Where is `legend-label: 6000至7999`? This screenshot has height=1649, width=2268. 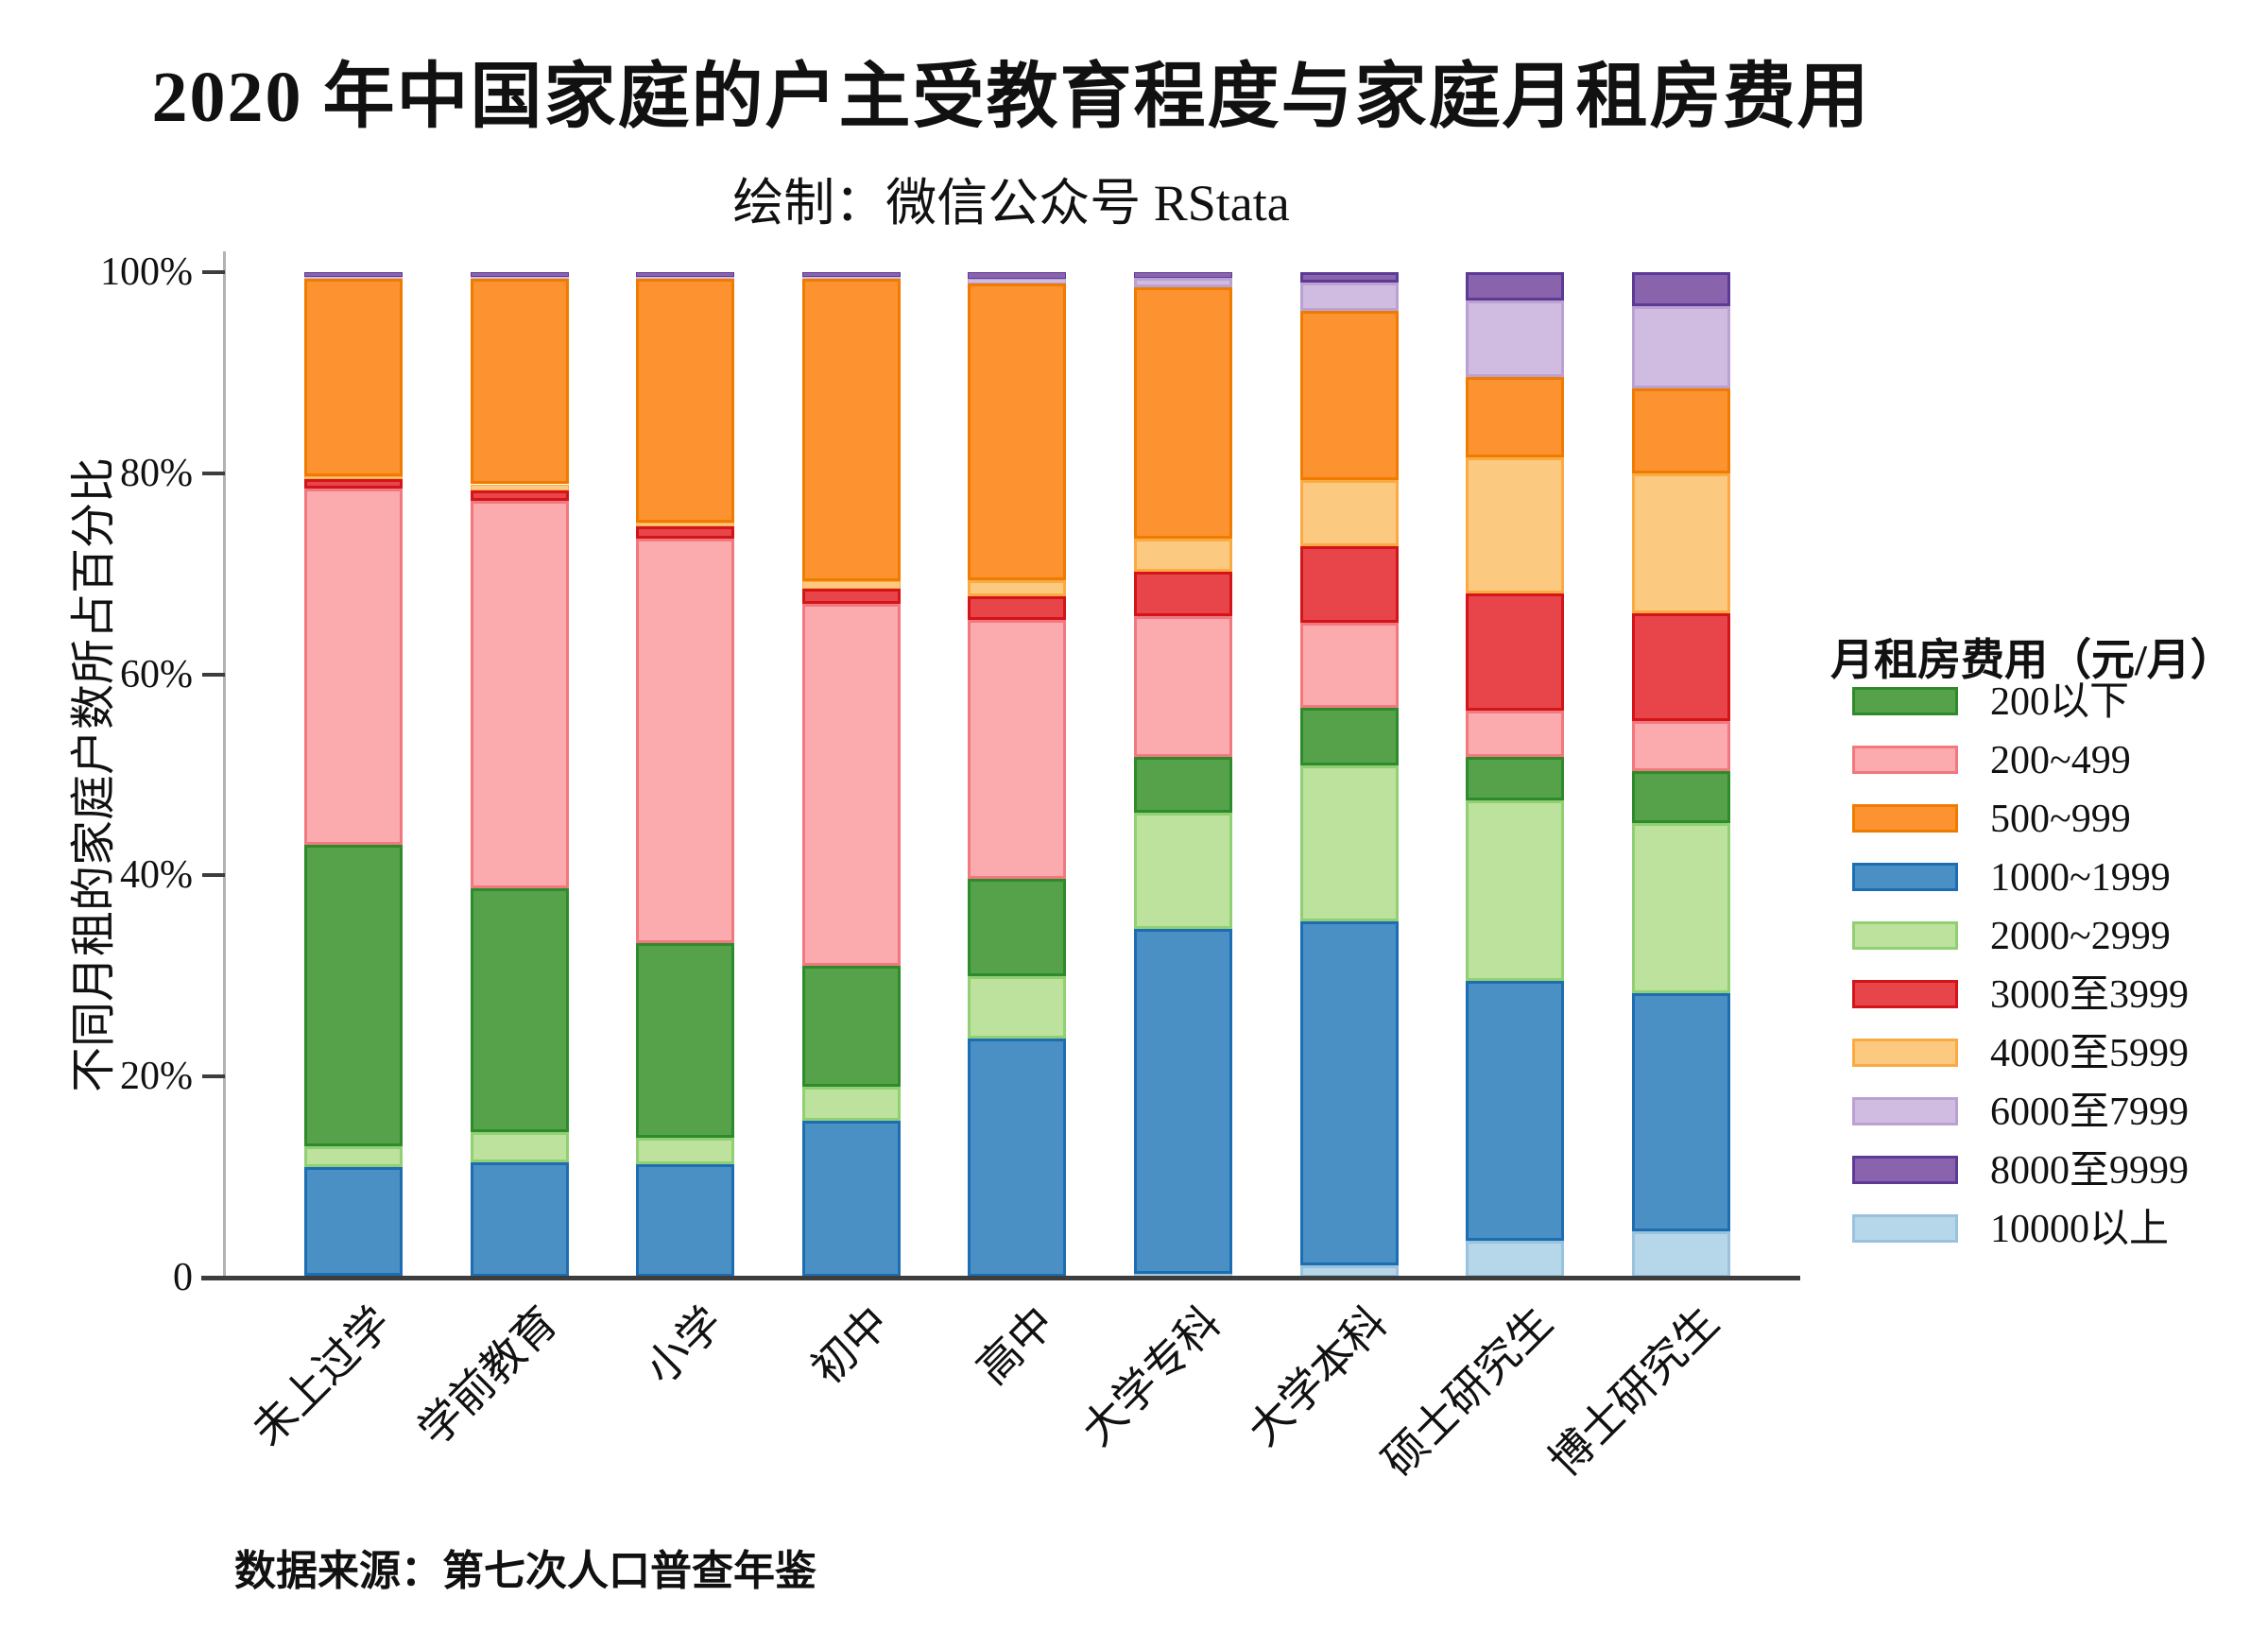
legend-label: 6000至7999 is located at coordinates (2090, 1112).